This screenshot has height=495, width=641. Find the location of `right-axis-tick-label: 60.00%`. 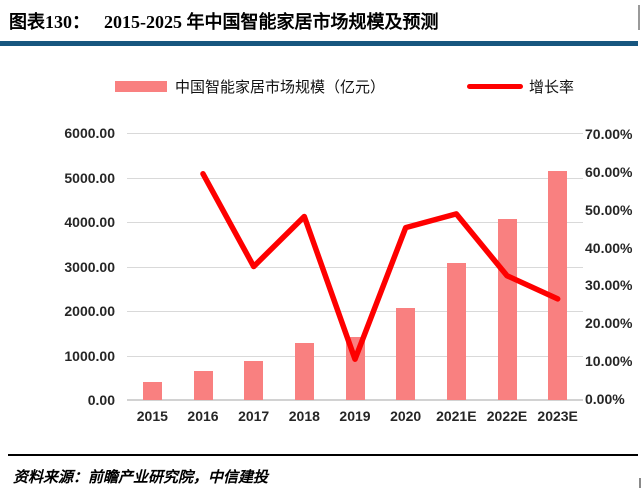

right-axis-tick-label: 60.00% is located at coordinates (609, 171).